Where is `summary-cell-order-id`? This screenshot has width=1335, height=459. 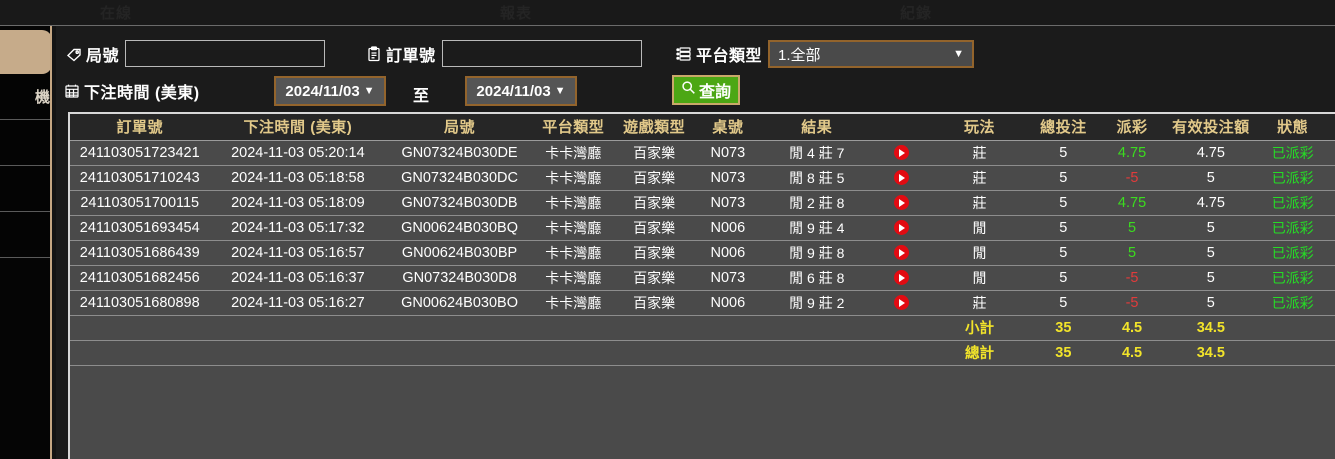
summary-cell-order-id is located at coordinates (140, 328).